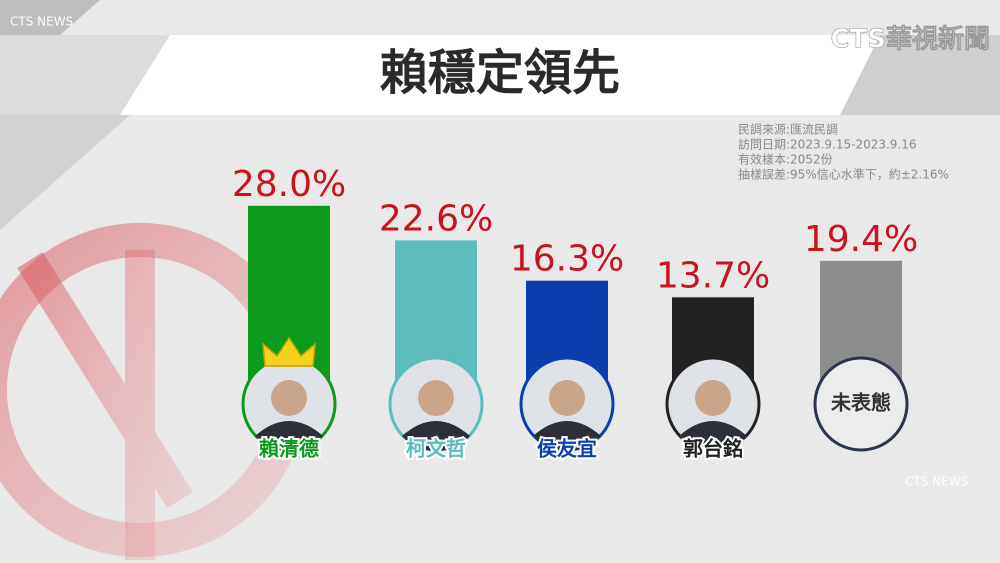 The width and height of the screenshot is (1000, 563). Describe the element at coordinates (567, 259) in the screenshot. I see `value-label: 16.3%` at that location.